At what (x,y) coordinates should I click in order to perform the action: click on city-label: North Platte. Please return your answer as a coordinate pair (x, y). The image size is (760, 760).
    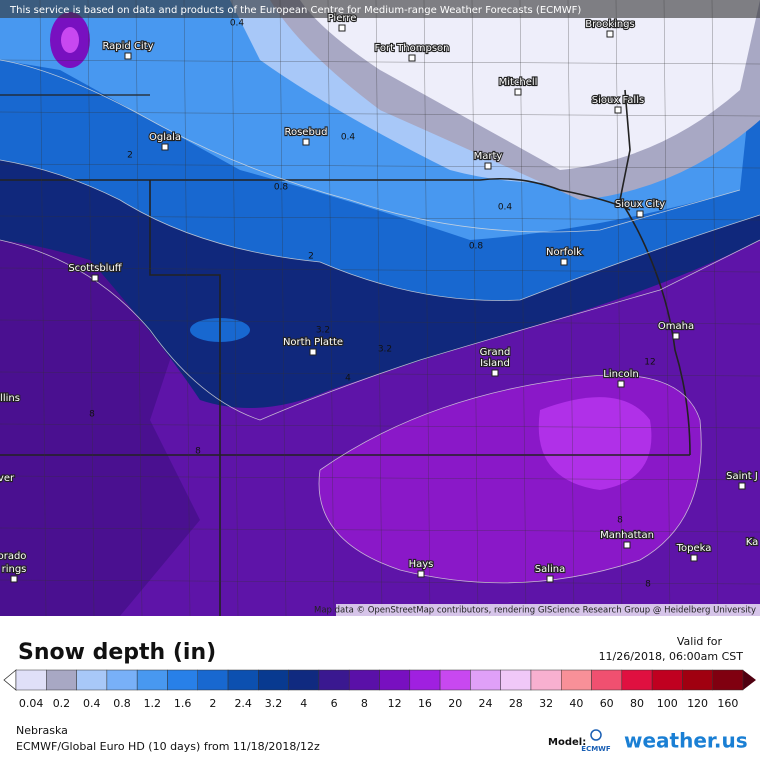
    Looking at the image, I should click on (313, 342).